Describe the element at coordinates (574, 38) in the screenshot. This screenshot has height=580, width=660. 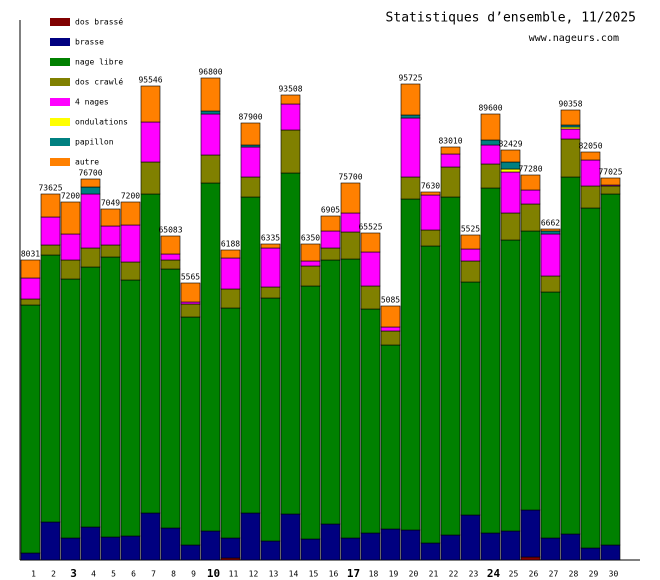
I see `chart-subtitle: www.nageurs.com` at that location.